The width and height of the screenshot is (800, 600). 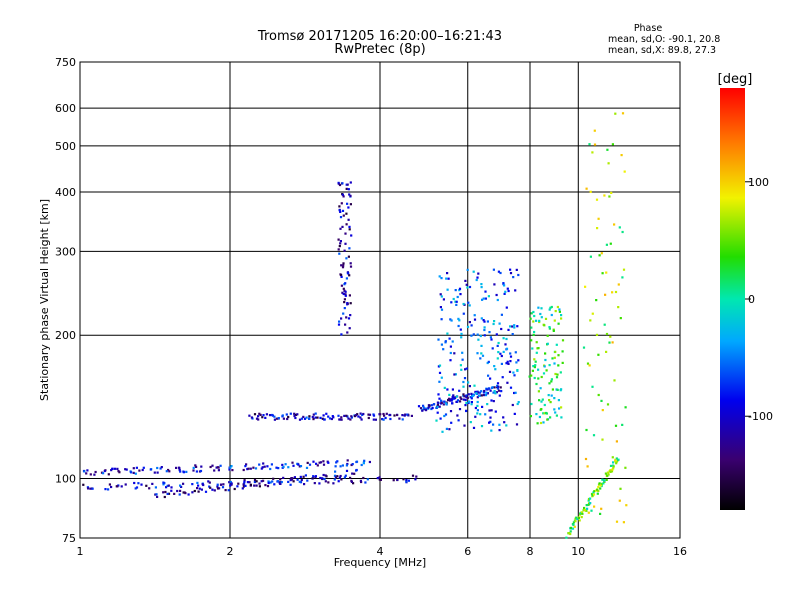 I want to click on y-tick-label: 200, so click(x=65, y=335).